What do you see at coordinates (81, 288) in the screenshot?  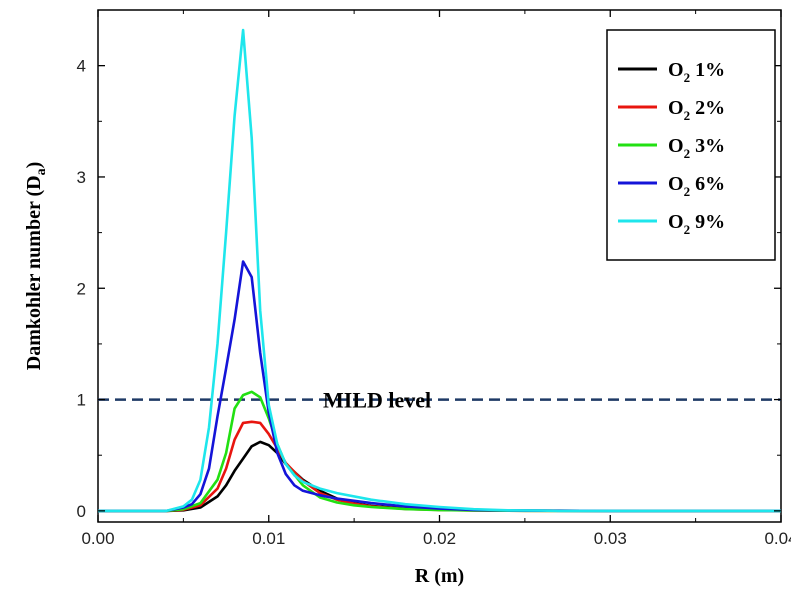 I see `y-tick-label: 2` at bounding box center [81, 288].